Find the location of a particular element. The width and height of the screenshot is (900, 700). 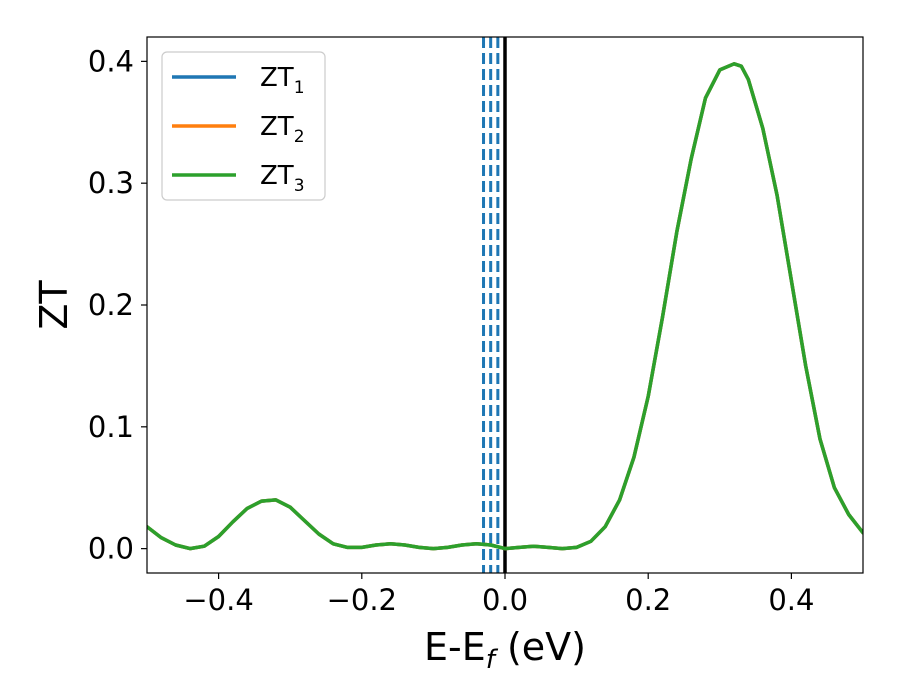

legend-label-2: ZT2 is located at coordinates (282, 129).